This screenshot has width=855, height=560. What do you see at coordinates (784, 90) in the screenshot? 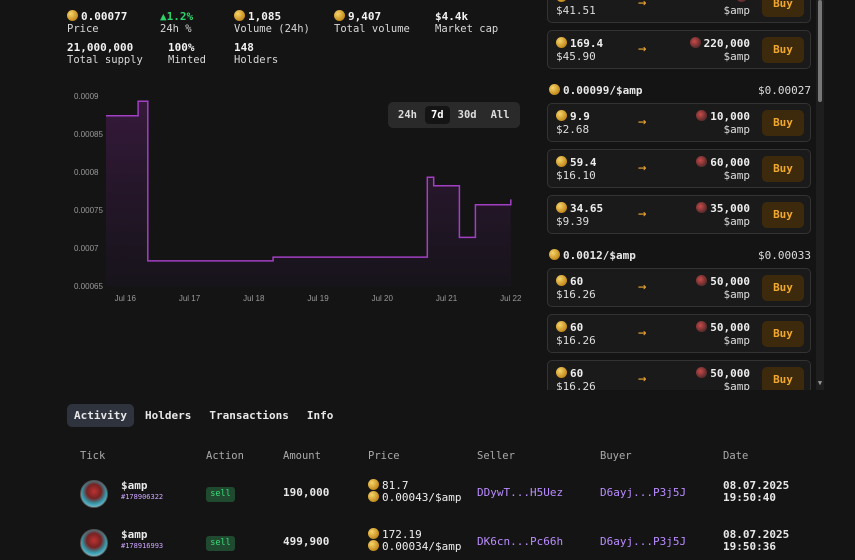
I see `group-unit-usd: $0.00027` at bounding box center [784, 90].